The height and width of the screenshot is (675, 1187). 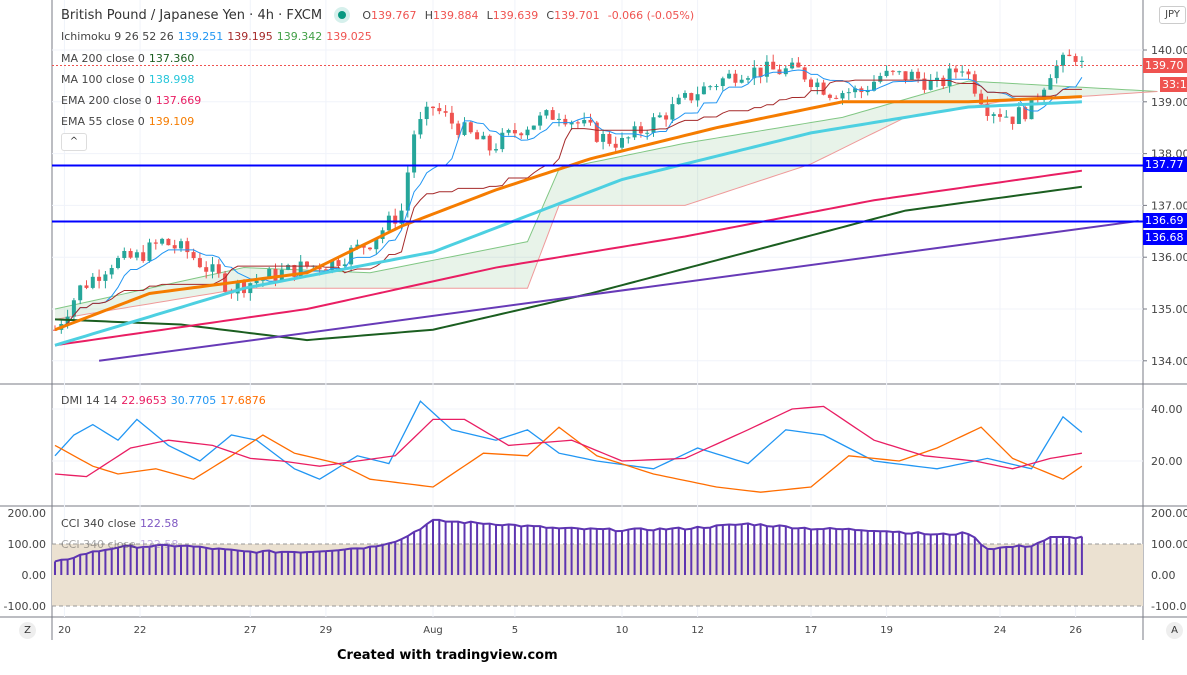 I want to click on currency-button: JPY, so click(x=1172, y=15).